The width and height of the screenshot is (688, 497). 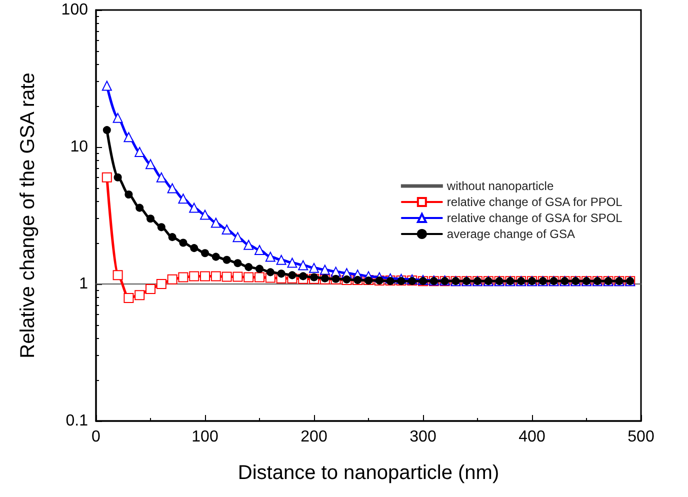 What do you see at coordinates (205, 437) in the screenshot?
I see `x-tick-label: 100` at bounding box center [205, 437].